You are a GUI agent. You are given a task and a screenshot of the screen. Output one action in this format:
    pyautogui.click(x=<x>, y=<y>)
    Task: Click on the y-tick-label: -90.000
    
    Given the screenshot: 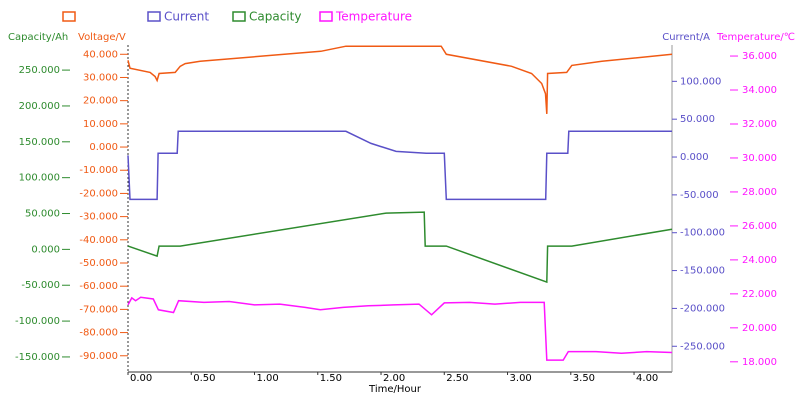 What is the action you would take?
    pyautogui.click(x=98, y=356)
    